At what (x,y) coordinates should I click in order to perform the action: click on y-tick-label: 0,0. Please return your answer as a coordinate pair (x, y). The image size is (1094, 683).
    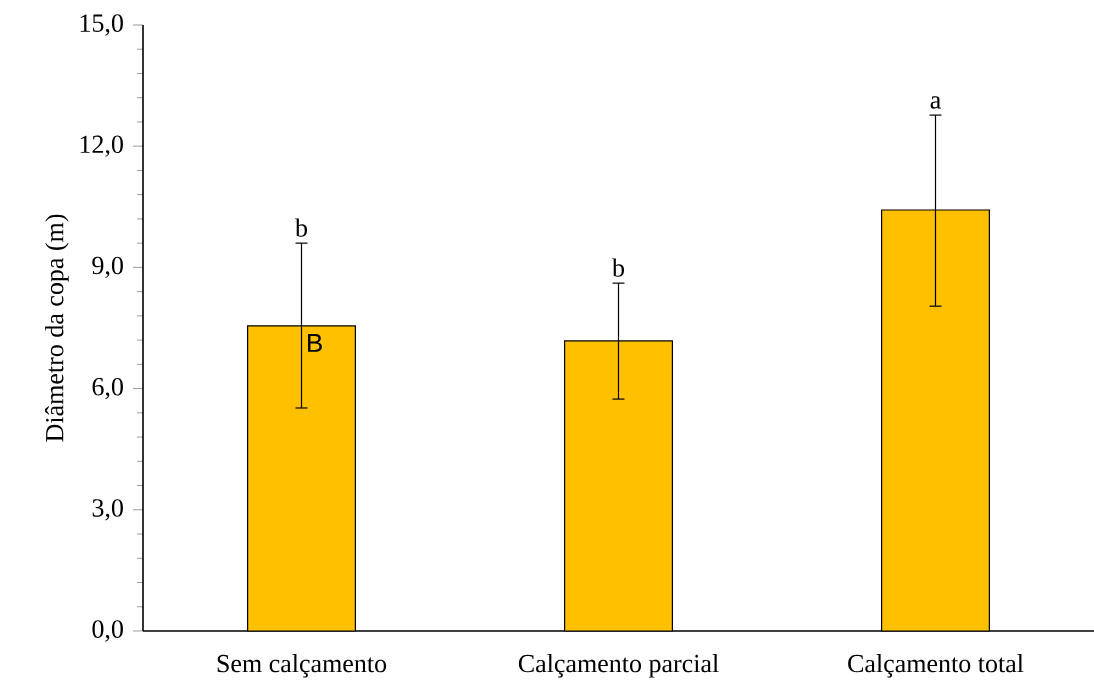
    Looking at the image, I should click on (107, 631).